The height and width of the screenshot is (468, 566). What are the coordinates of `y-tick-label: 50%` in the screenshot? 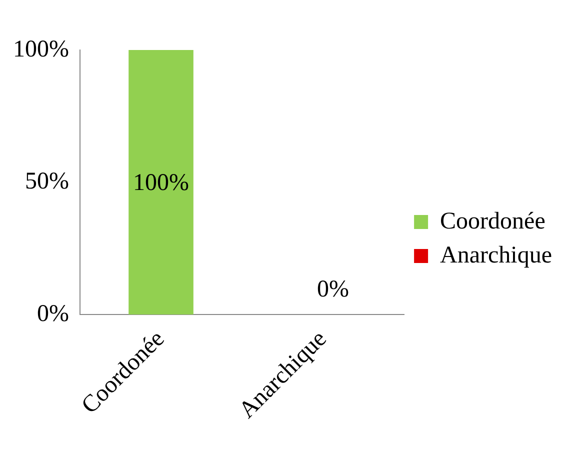 It's located at (46, 181).